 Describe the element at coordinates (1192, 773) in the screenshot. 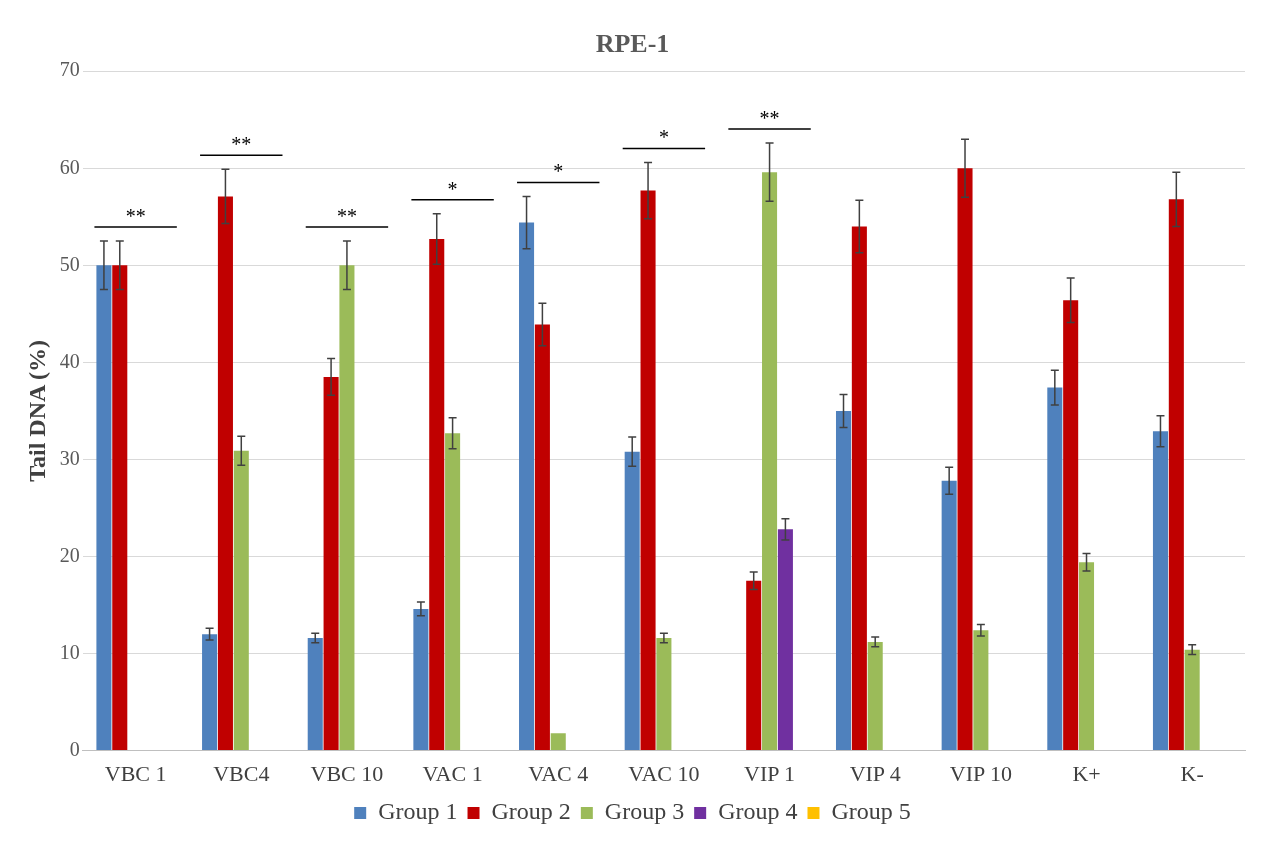

I see `x-tick-label: K-` at that location.